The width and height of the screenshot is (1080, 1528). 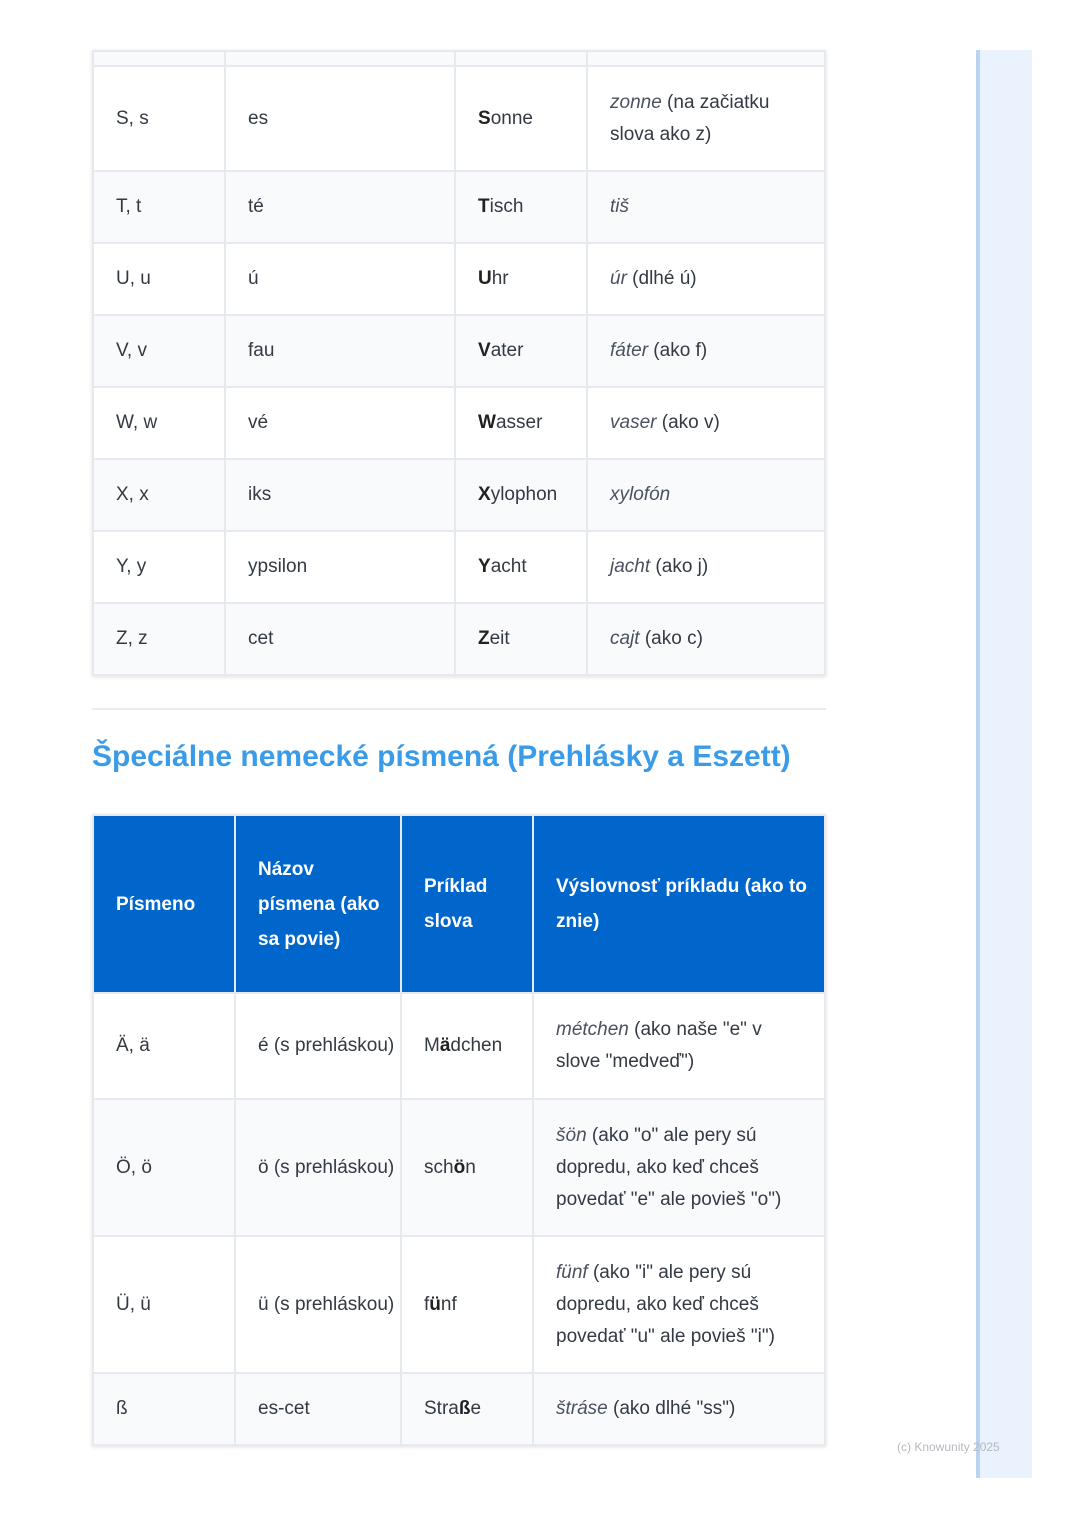 I want to click on cell-letter: Ü, ü, so click(x=164, y=1304).